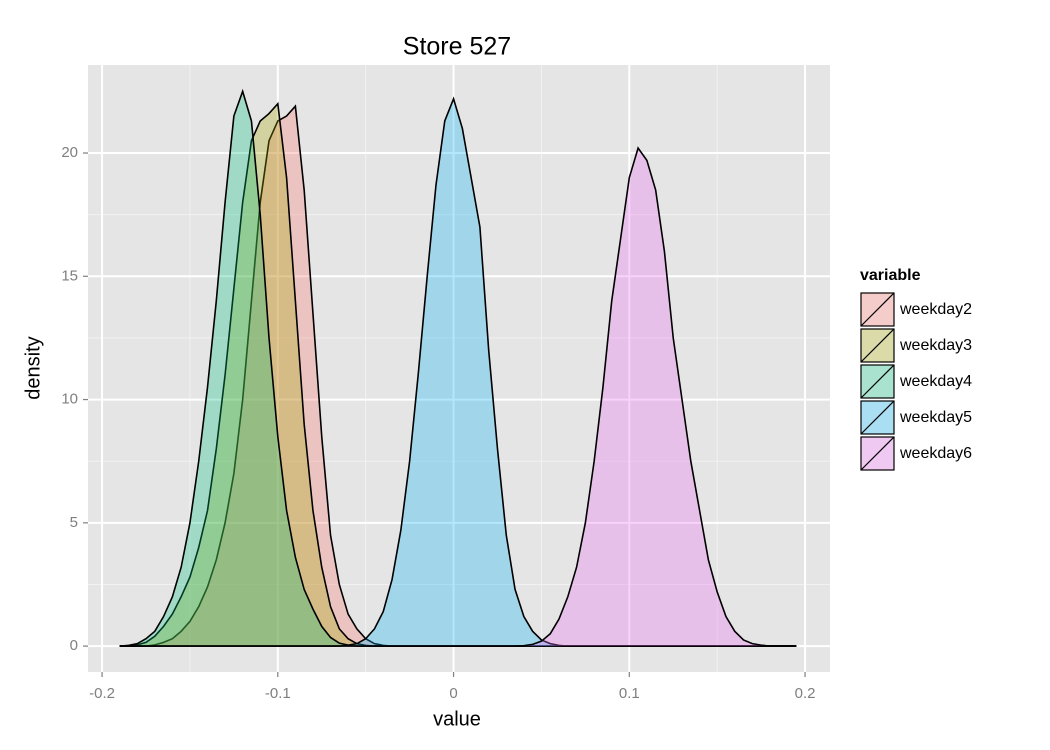 The height and width of the screenshot is (750, 1050). I want to click on y-tick-label: 20, so click(69, 152).